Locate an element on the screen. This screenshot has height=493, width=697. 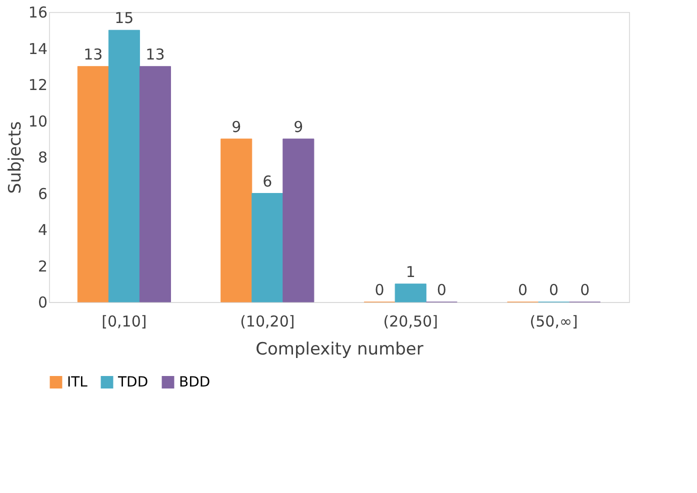
y-tick-label: 2 is located at coordinates (43, 266).